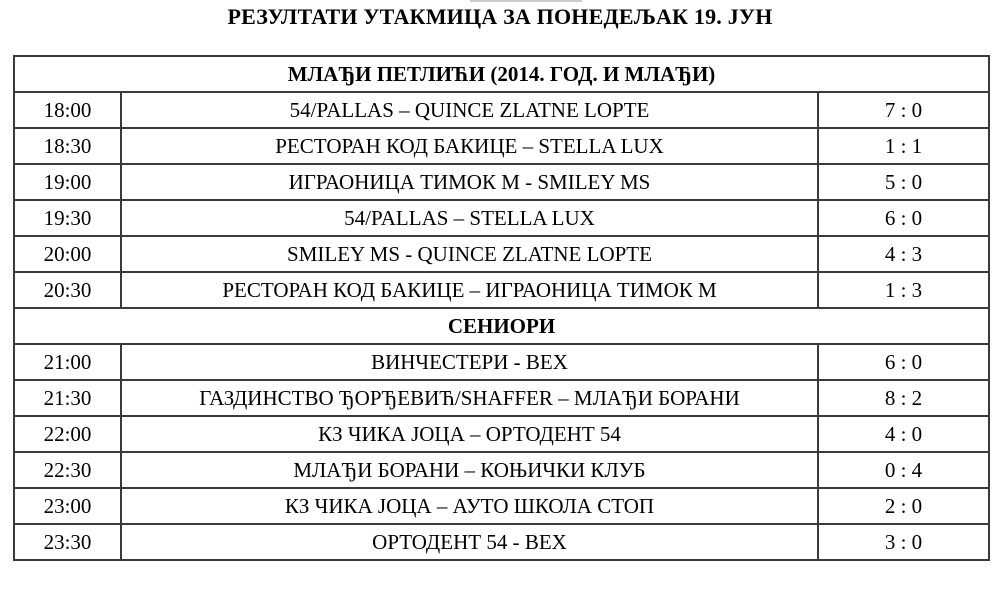 Image resolution: width=1000 pixels, height=595 pixels. Describe the element at coordinates (469, 434) in the screenshot. I see `match-cell: КЗ ЧИКА ЈОЦА – ОРТОДЕНТ 54` at that location.